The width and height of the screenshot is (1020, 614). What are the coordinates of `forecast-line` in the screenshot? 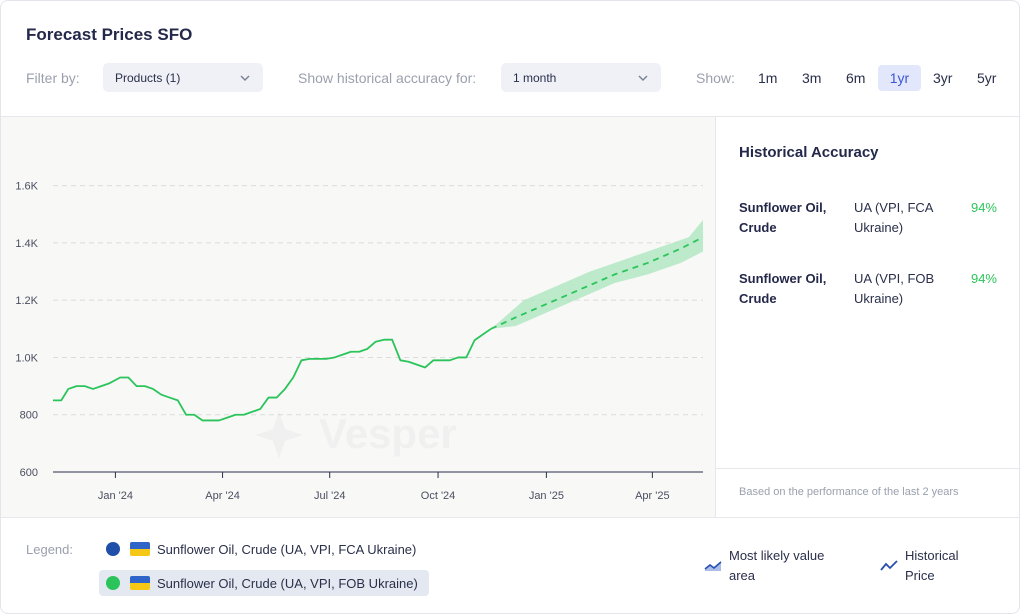 It's located at (597, 283).